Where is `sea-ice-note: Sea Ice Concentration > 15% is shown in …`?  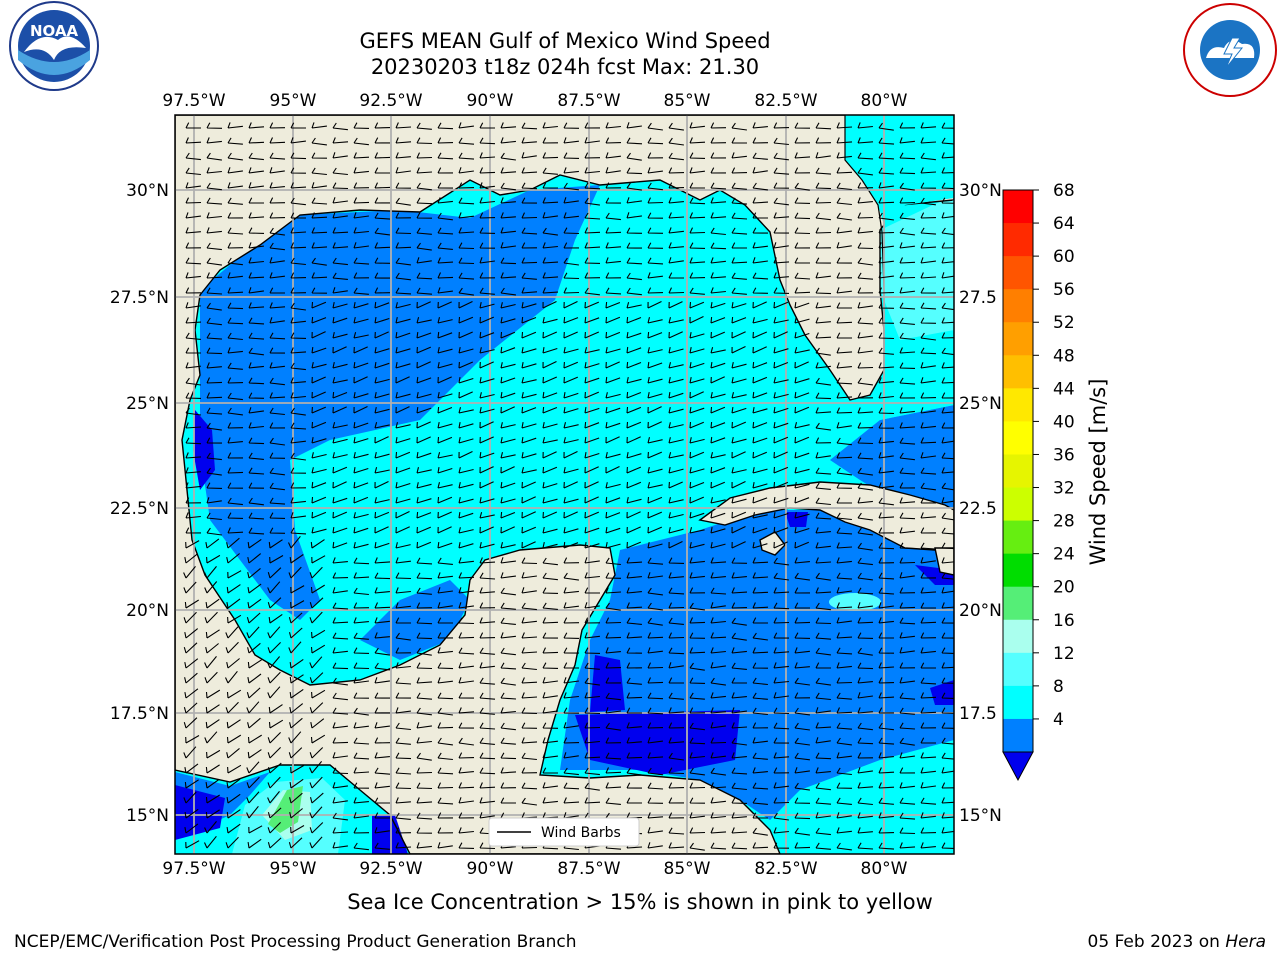 sea-ice-note: Sea Ice Concentration > 15% is shown in … is located at coordinates (640, 902).